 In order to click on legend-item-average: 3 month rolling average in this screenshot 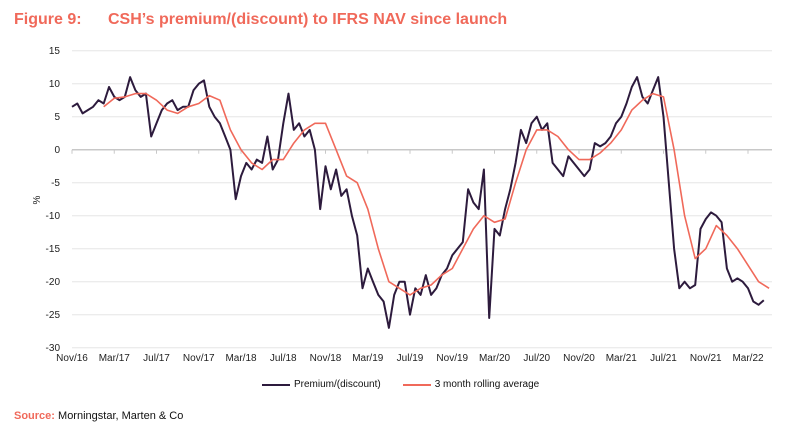, I will do `click(471, 384)`.